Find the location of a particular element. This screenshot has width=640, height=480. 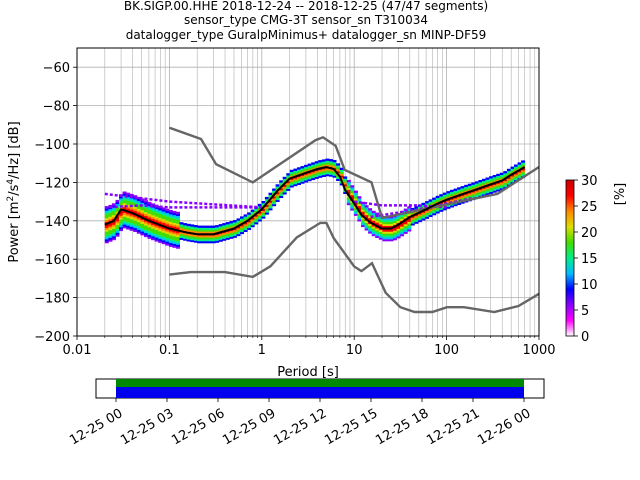

time-tick-label: 12-25 15 is located at coordinates (351, 427).